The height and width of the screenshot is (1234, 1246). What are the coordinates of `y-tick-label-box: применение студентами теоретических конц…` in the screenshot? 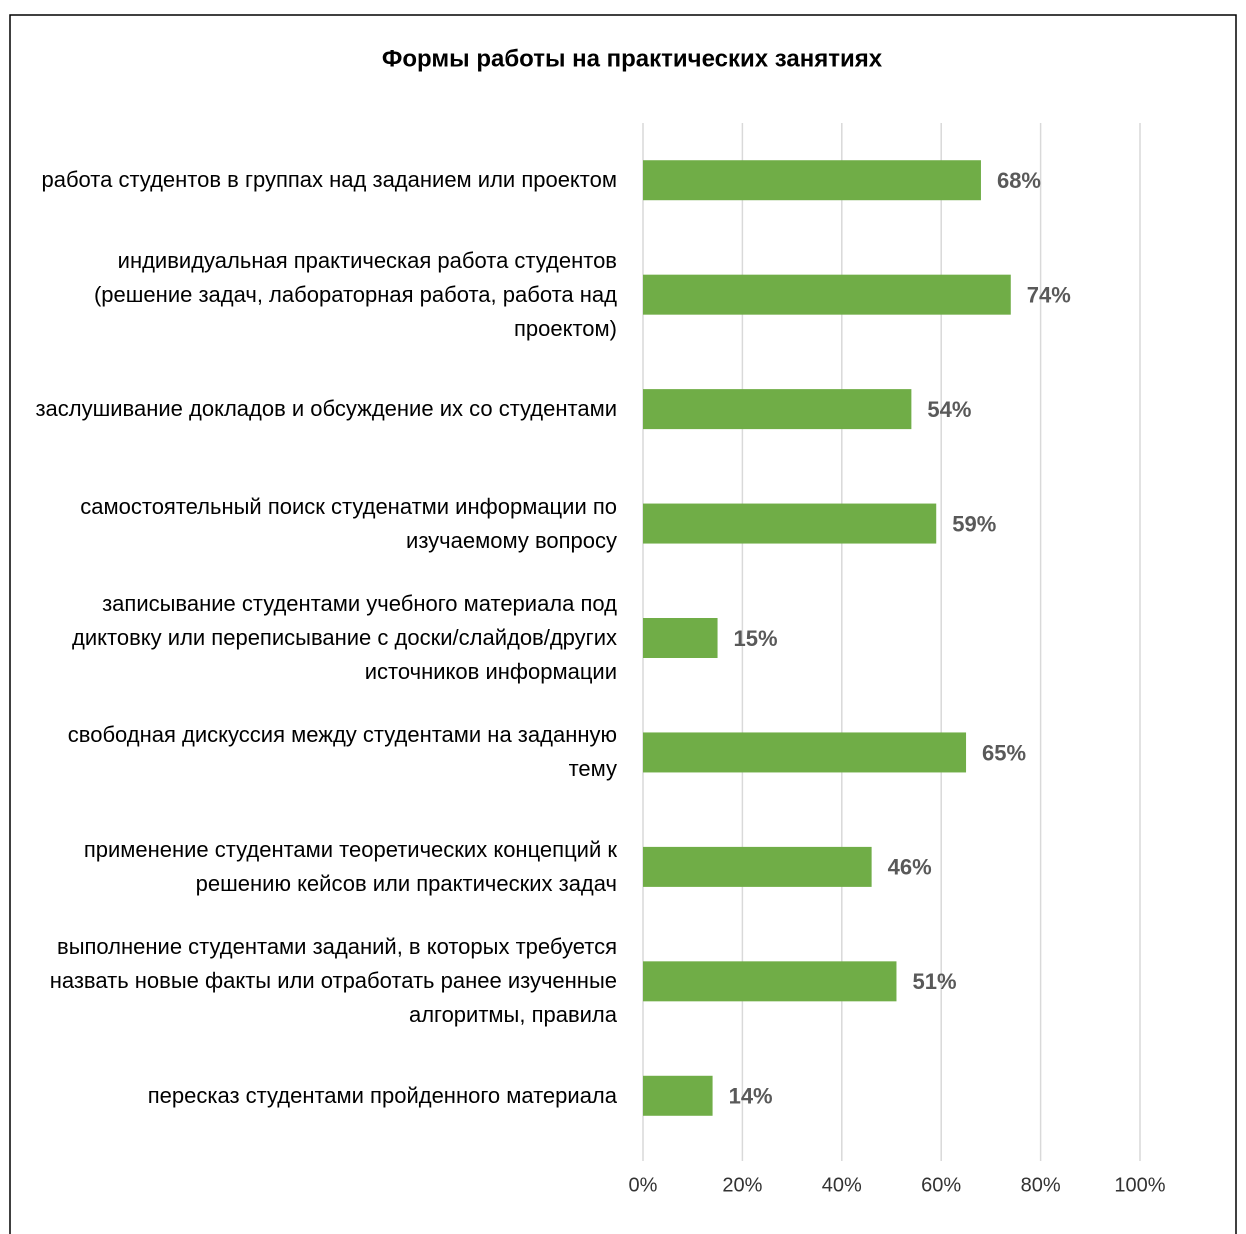 It's located at (317, 867).